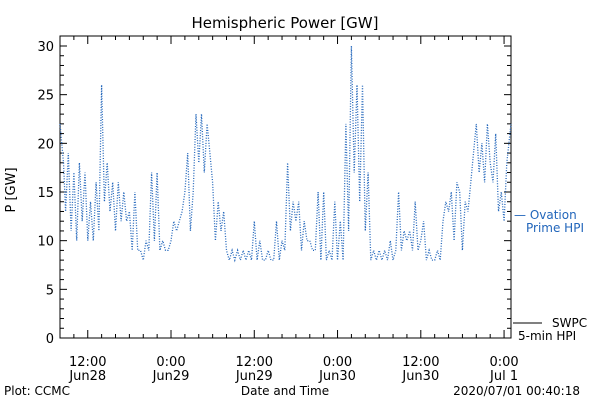 The height and width of the screenshot is (400, 600). What do you see at coordinates (11, 189) in the screenshot?
I see `y-axis-label: P [GW]` at bounding box center [11, 189].